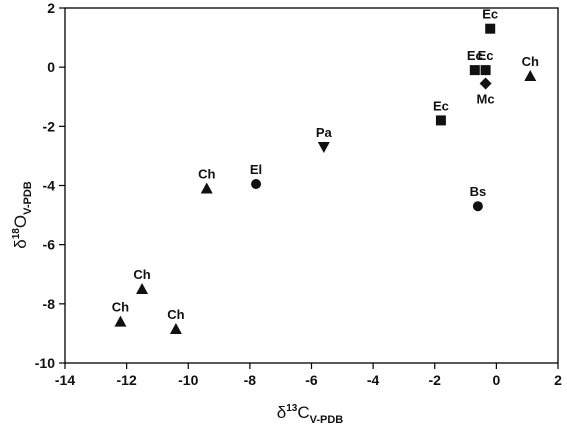 The image size is (567, 427). Describe the element at coordinates (311, 380) in the screenshot. I see `x-tick-label: -6` at that location.